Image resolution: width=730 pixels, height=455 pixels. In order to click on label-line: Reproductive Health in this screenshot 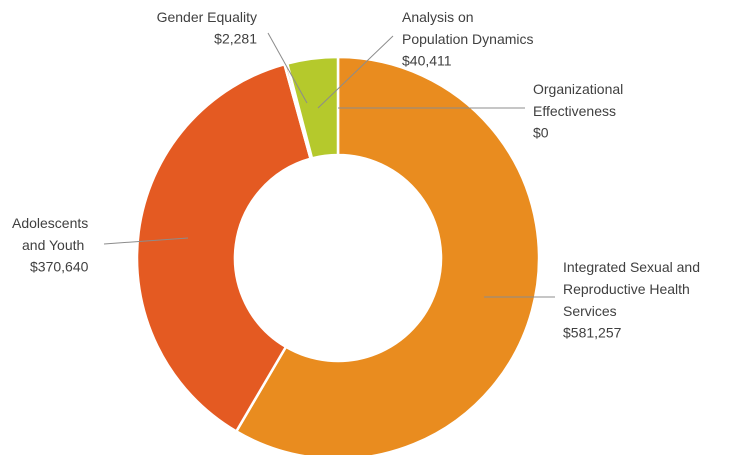, I will do `click(626, 289)`.